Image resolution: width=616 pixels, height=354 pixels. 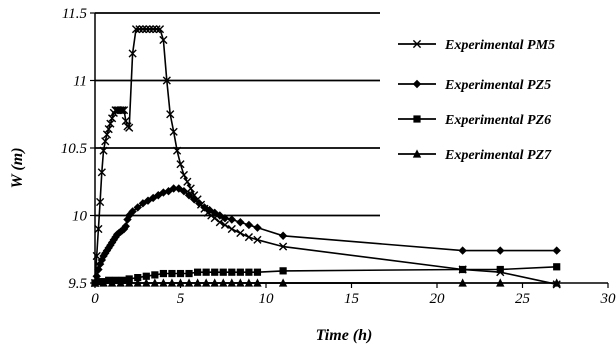 What do you see at coordinates (344, 335) in the screenshot?
I see `x-axis-title: Time (h)` at bounding box center [344, 335].